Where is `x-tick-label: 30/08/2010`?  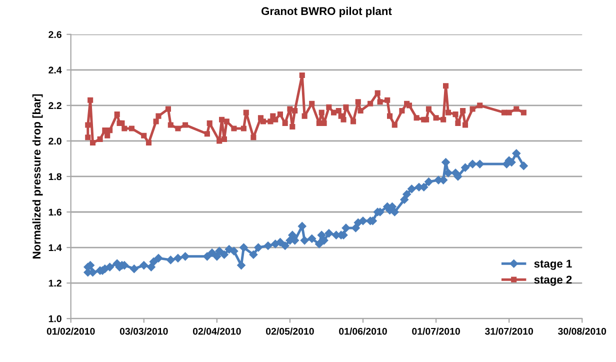 x-tick-label: 30/08/2010 is located at coordinates (582, 331).